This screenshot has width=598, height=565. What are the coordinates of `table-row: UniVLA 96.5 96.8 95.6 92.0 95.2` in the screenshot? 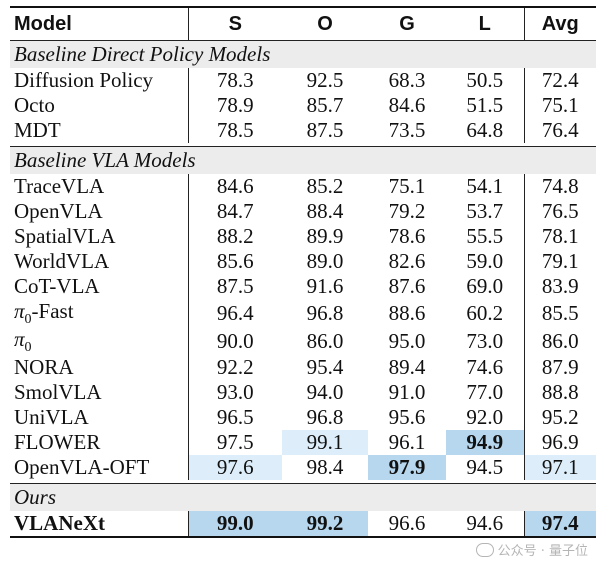 It's located at (303, 417).